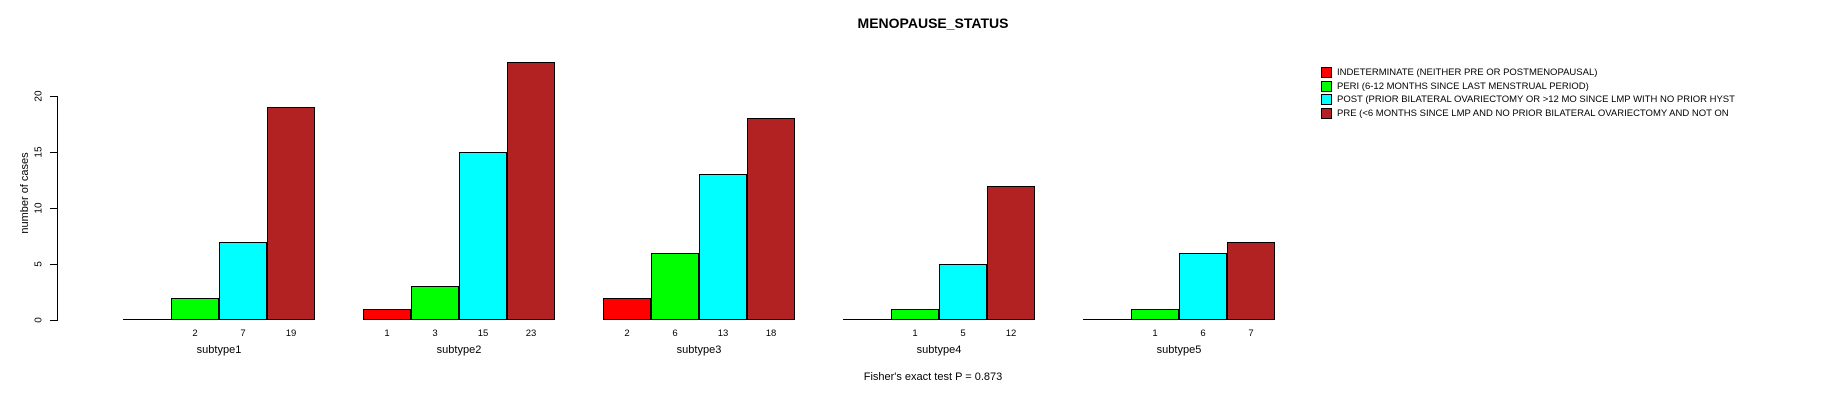 Image resolution: width=1840 pixels, height=400 pixels. I want to click on bar-value-label: 13, so click(723, 333).